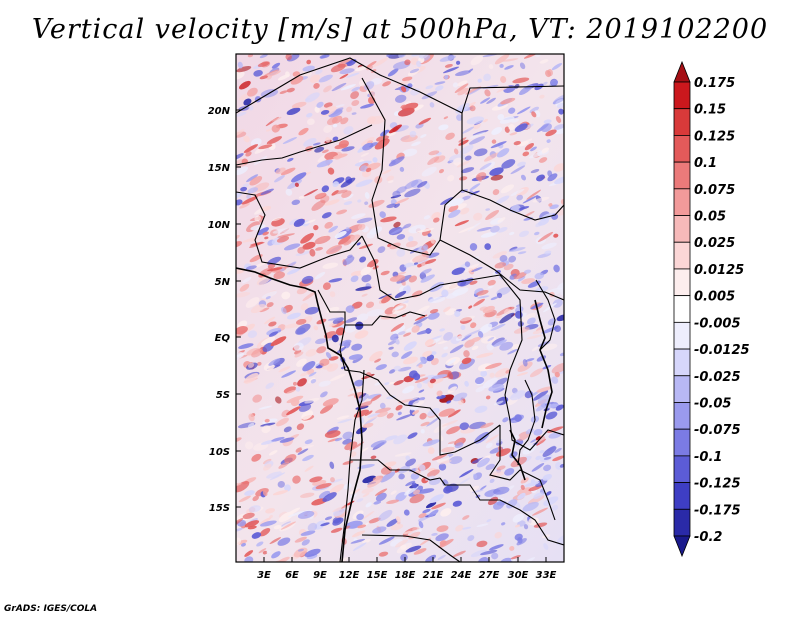 The width and height of the screenshot is (800, 618). What do you see at coordinates (489, 575) in the screenshot?
I see `lon-label: 27E` at bounding box center [489, 575].